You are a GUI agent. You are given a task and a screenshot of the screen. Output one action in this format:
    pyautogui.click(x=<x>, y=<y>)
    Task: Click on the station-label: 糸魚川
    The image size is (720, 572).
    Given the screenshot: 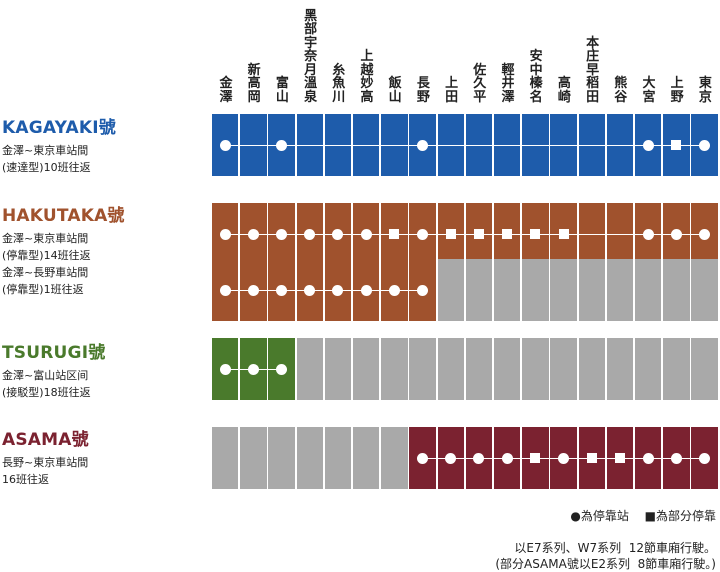 What is the action you would take?
    pyautogui.click(x=339, y=83)
    